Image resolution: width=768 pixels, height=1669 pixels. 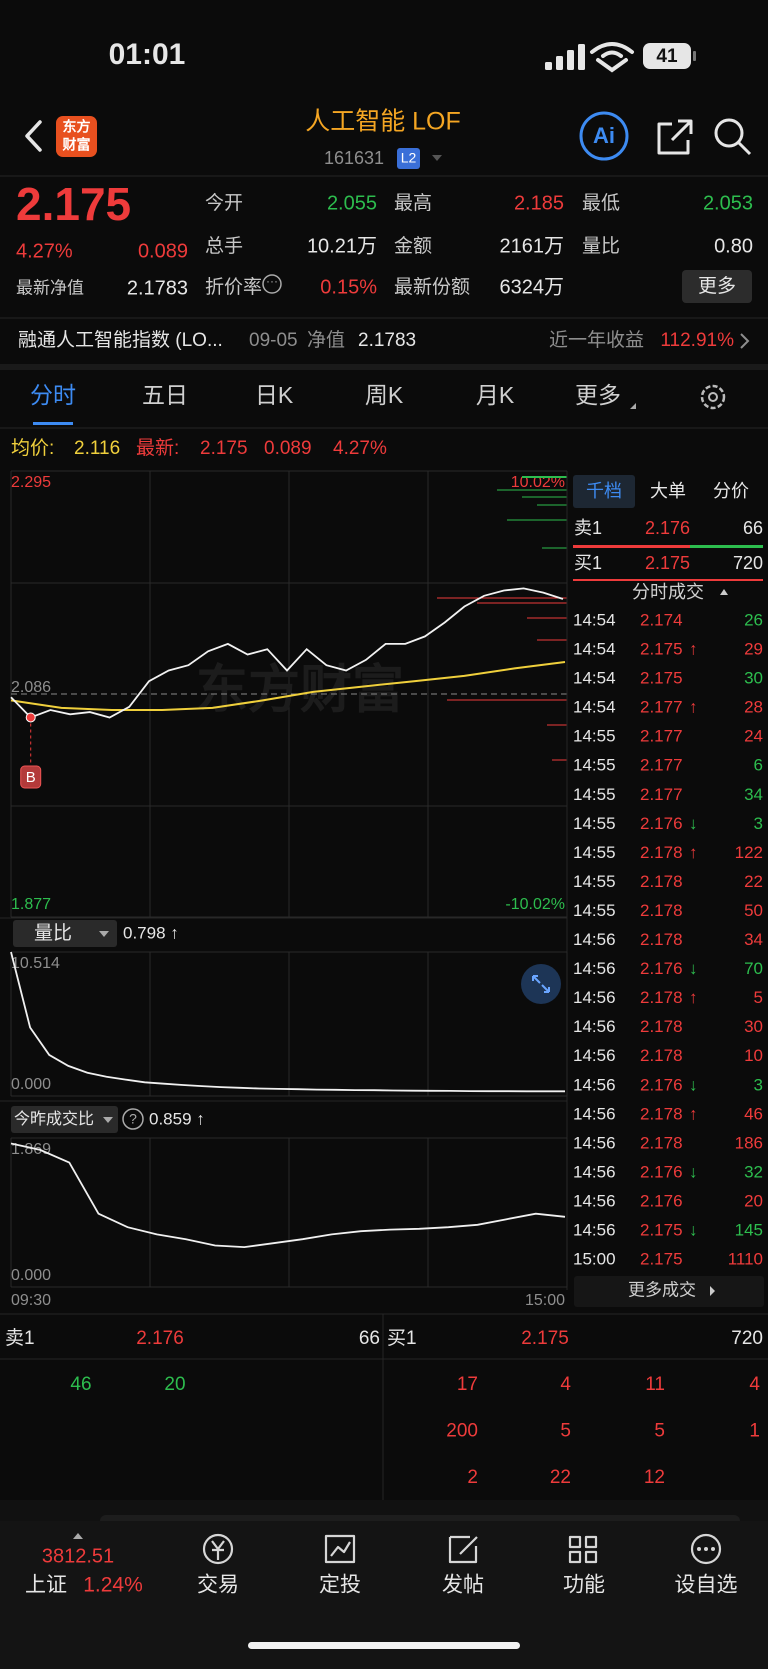 I want to click on index-name: 上证, so click(x=46, y=1585).